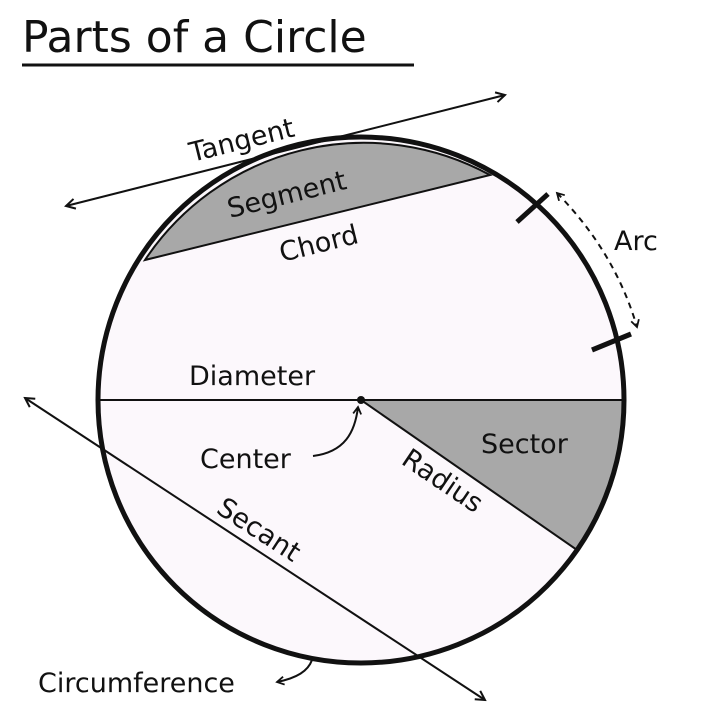 The height and width of the screenshot is (720, 720). I want to click on arc-label: Arc, so click(636, 241).